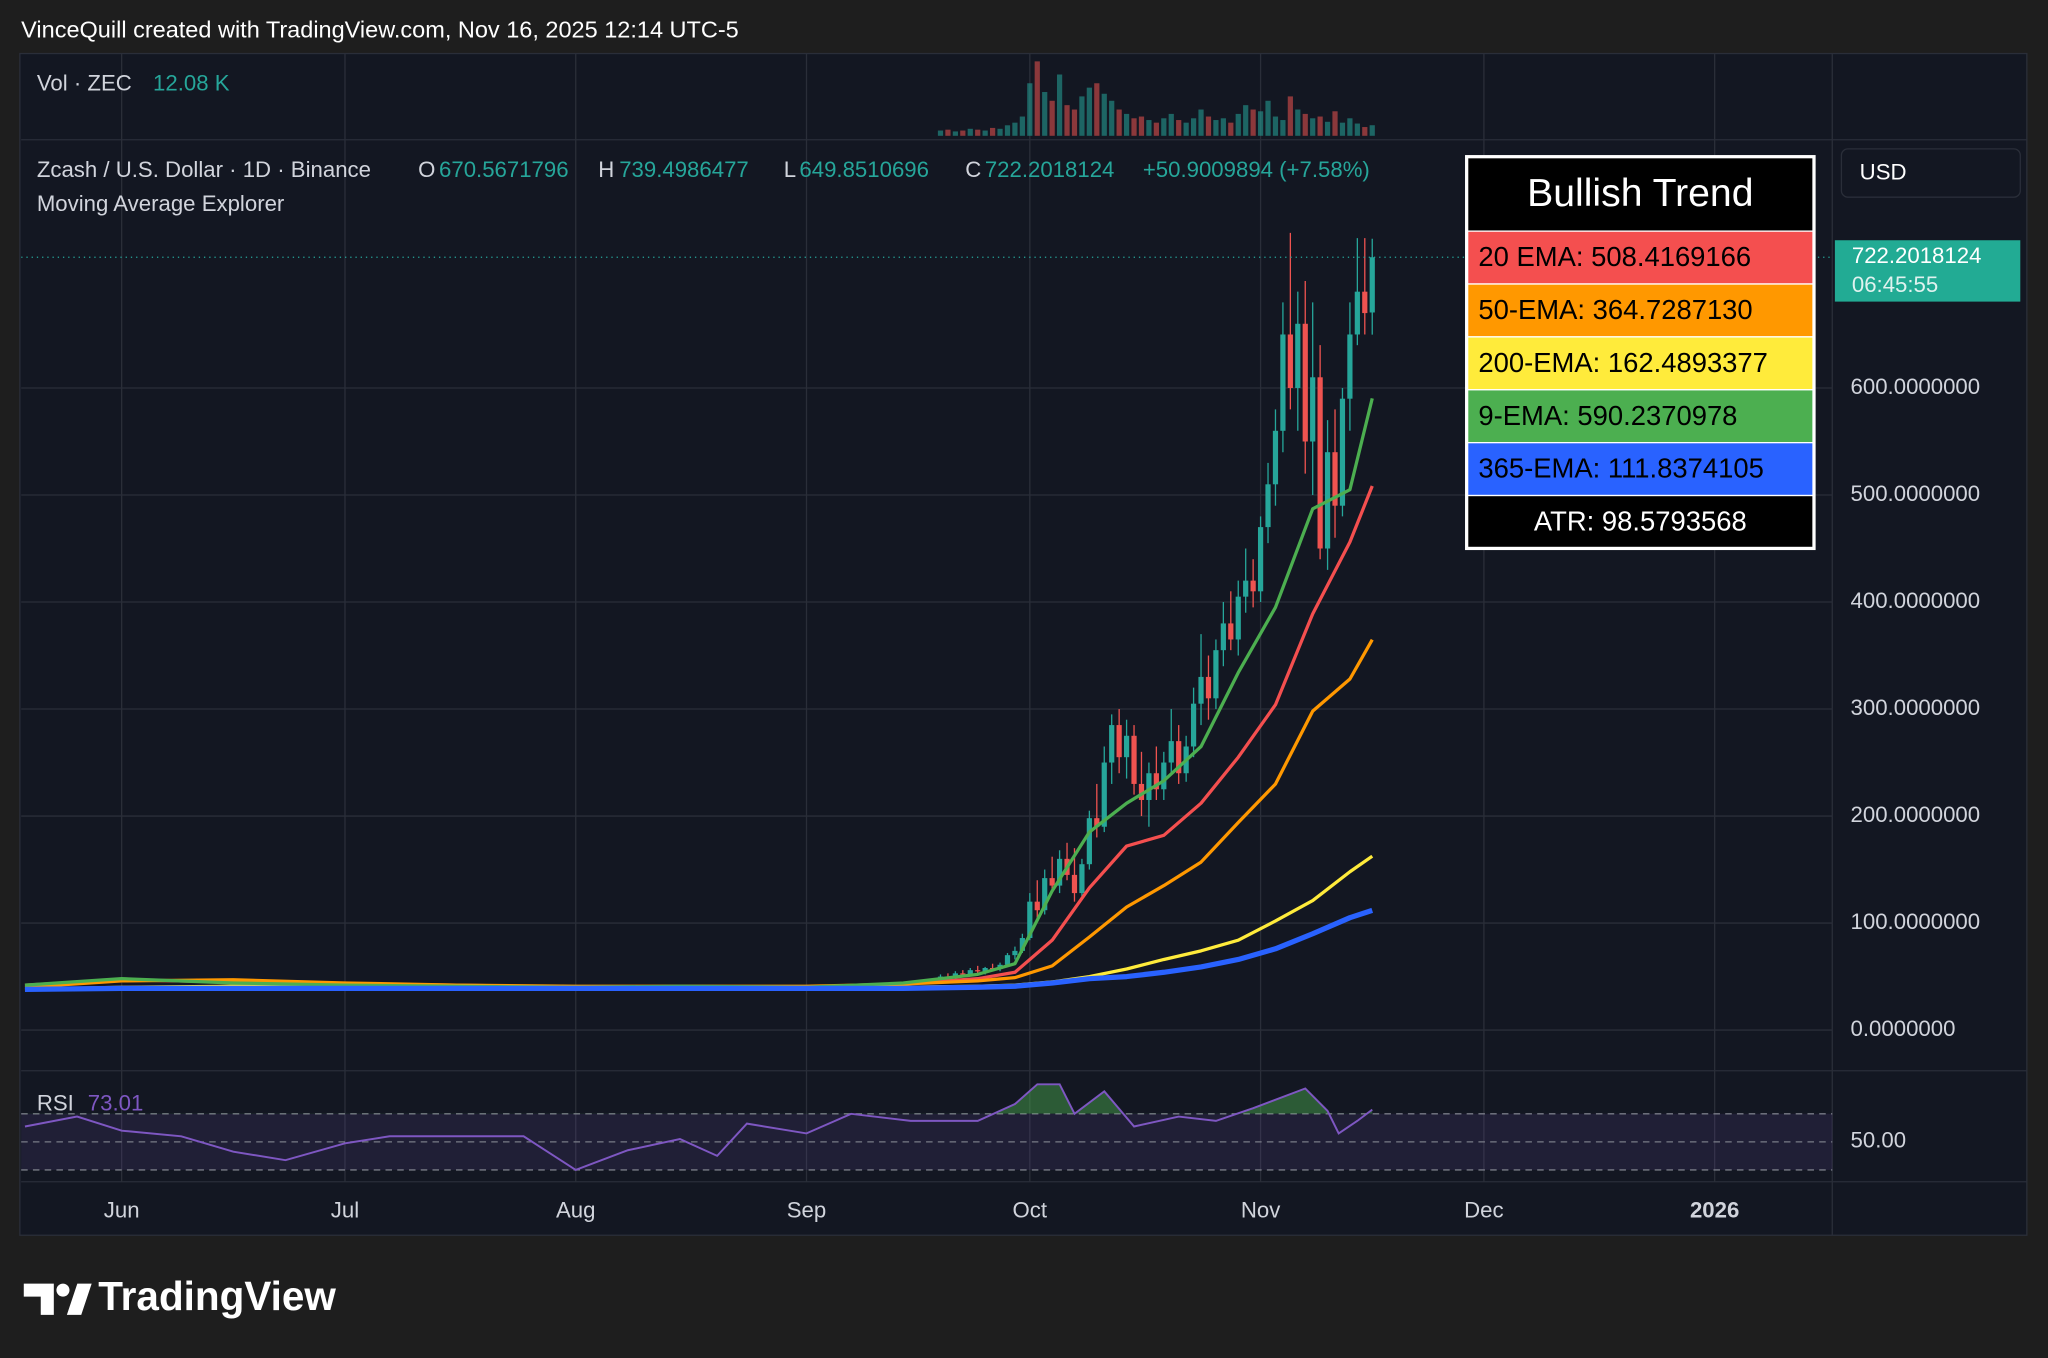 The image size is (2048, 1358). Describe the element at coordinates (1050, 169) in the screenshot. I see `ohlc-value: 722.2018124` at that location.